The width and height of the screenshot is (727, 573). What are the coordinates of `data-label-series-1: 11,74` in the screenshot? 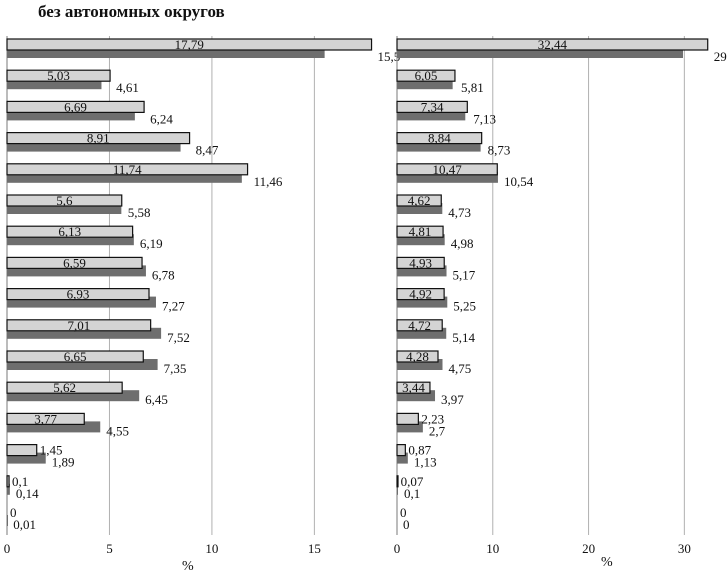 It's located at (127, 169).